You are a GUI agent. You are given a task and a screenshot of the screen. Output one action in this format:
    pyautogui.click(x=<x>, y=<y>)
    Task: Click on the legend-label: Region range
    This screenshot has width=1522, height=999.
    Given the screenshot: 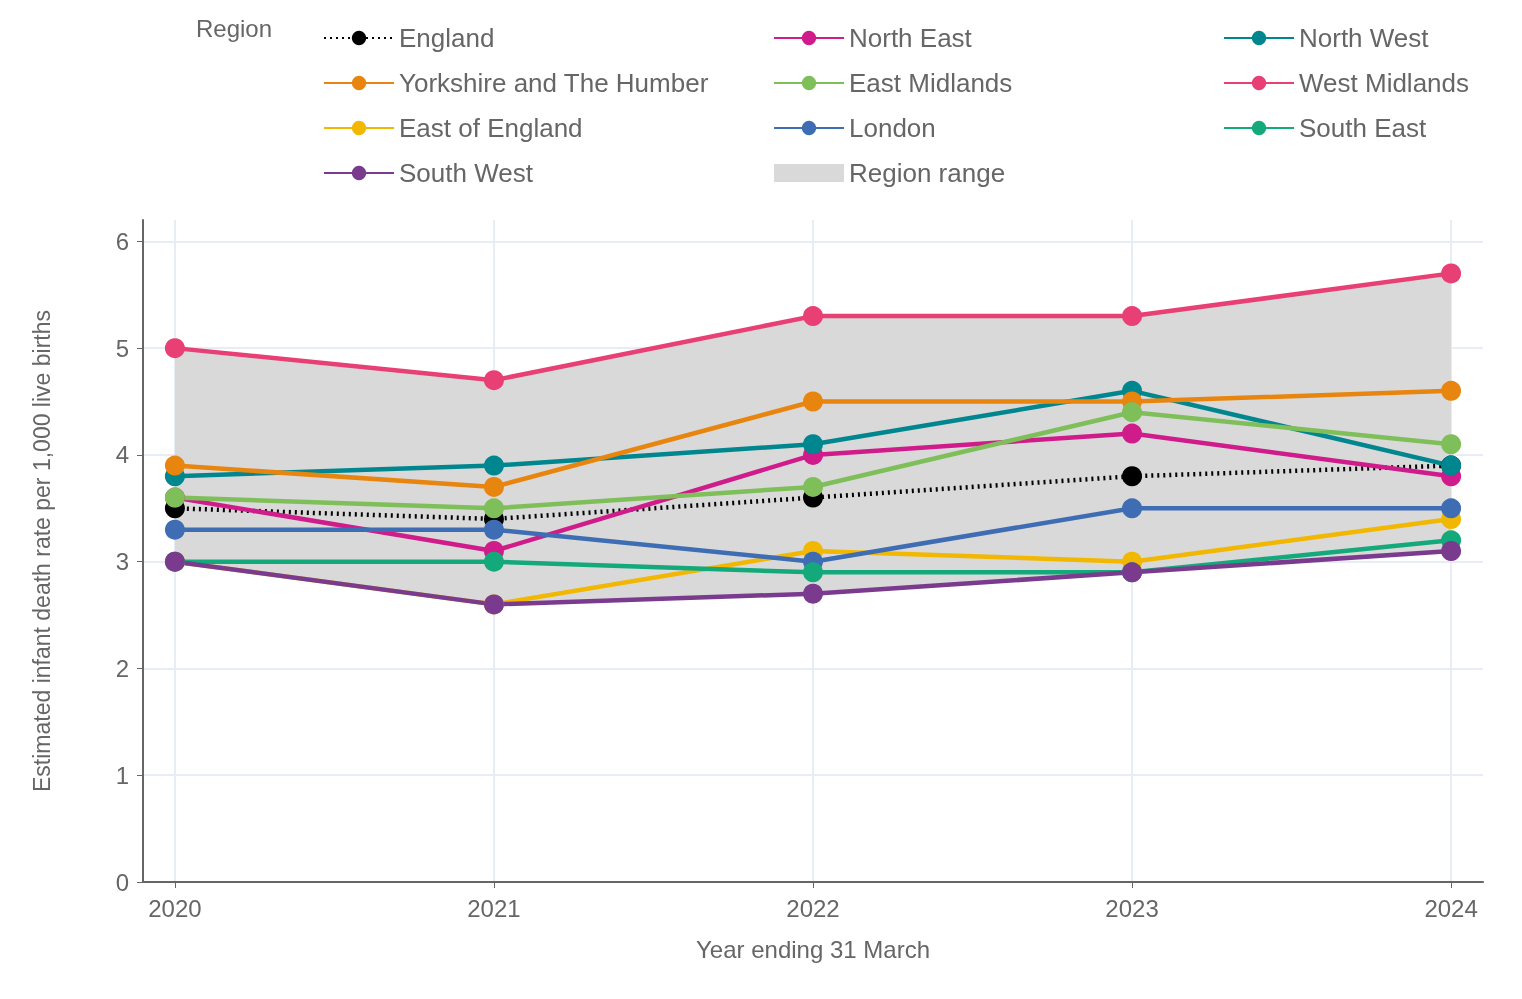 What is the action you would take?
    pyautogui.click(x=927, y=173)
    